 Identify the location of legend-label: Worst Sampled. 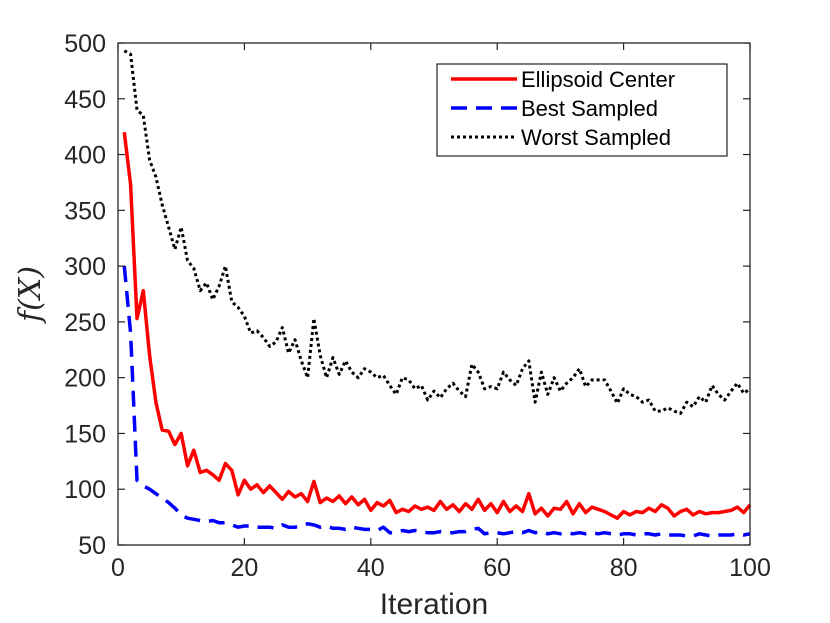
(596, 137).